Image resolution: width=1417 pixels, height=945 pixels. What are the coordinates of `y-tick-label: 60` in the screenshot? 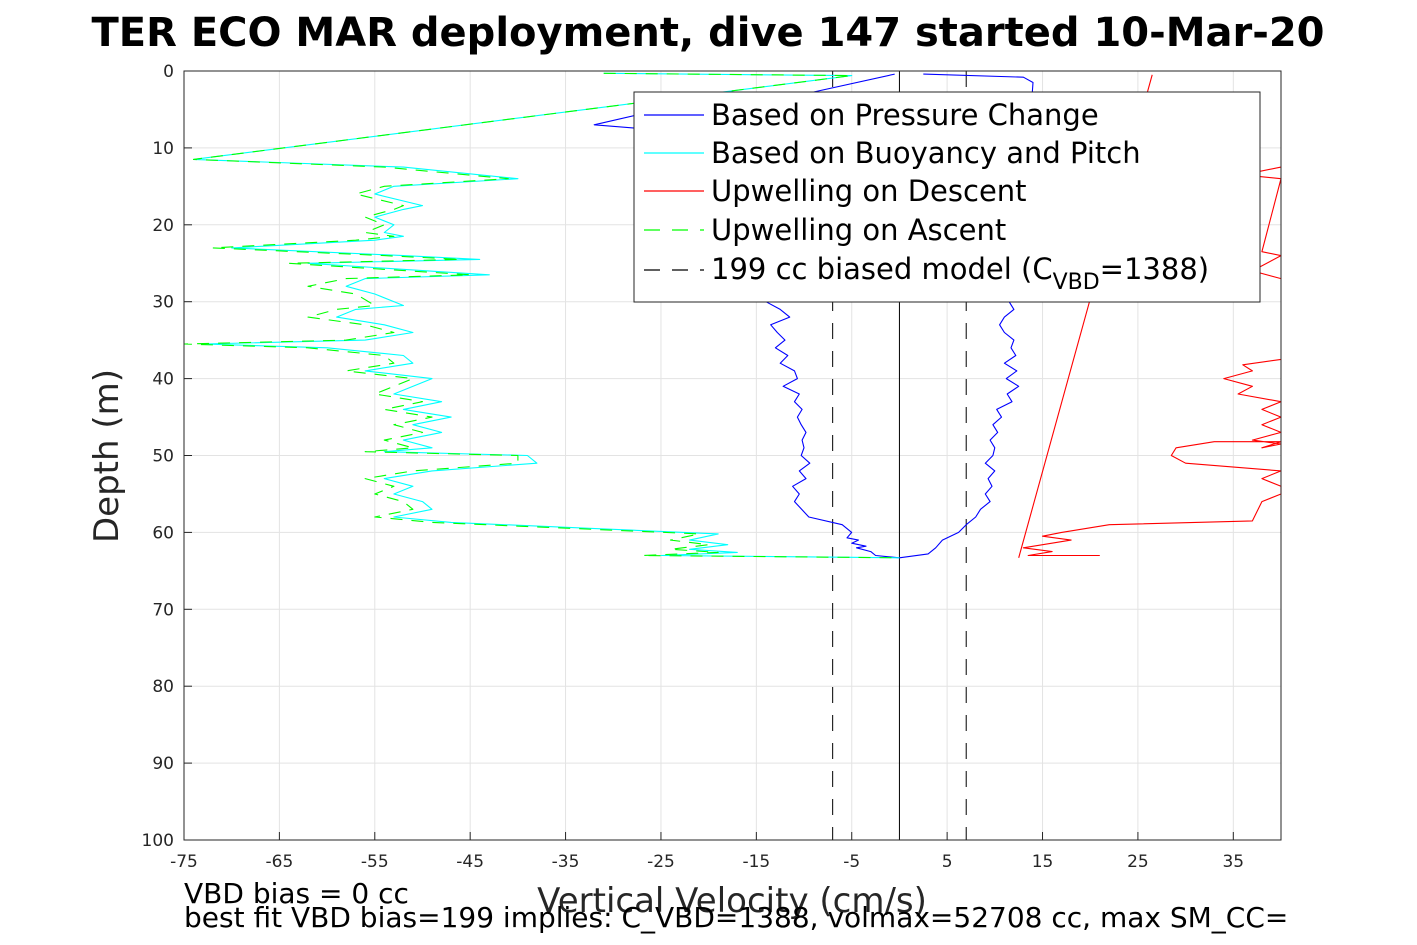 It's located at (163, 533).